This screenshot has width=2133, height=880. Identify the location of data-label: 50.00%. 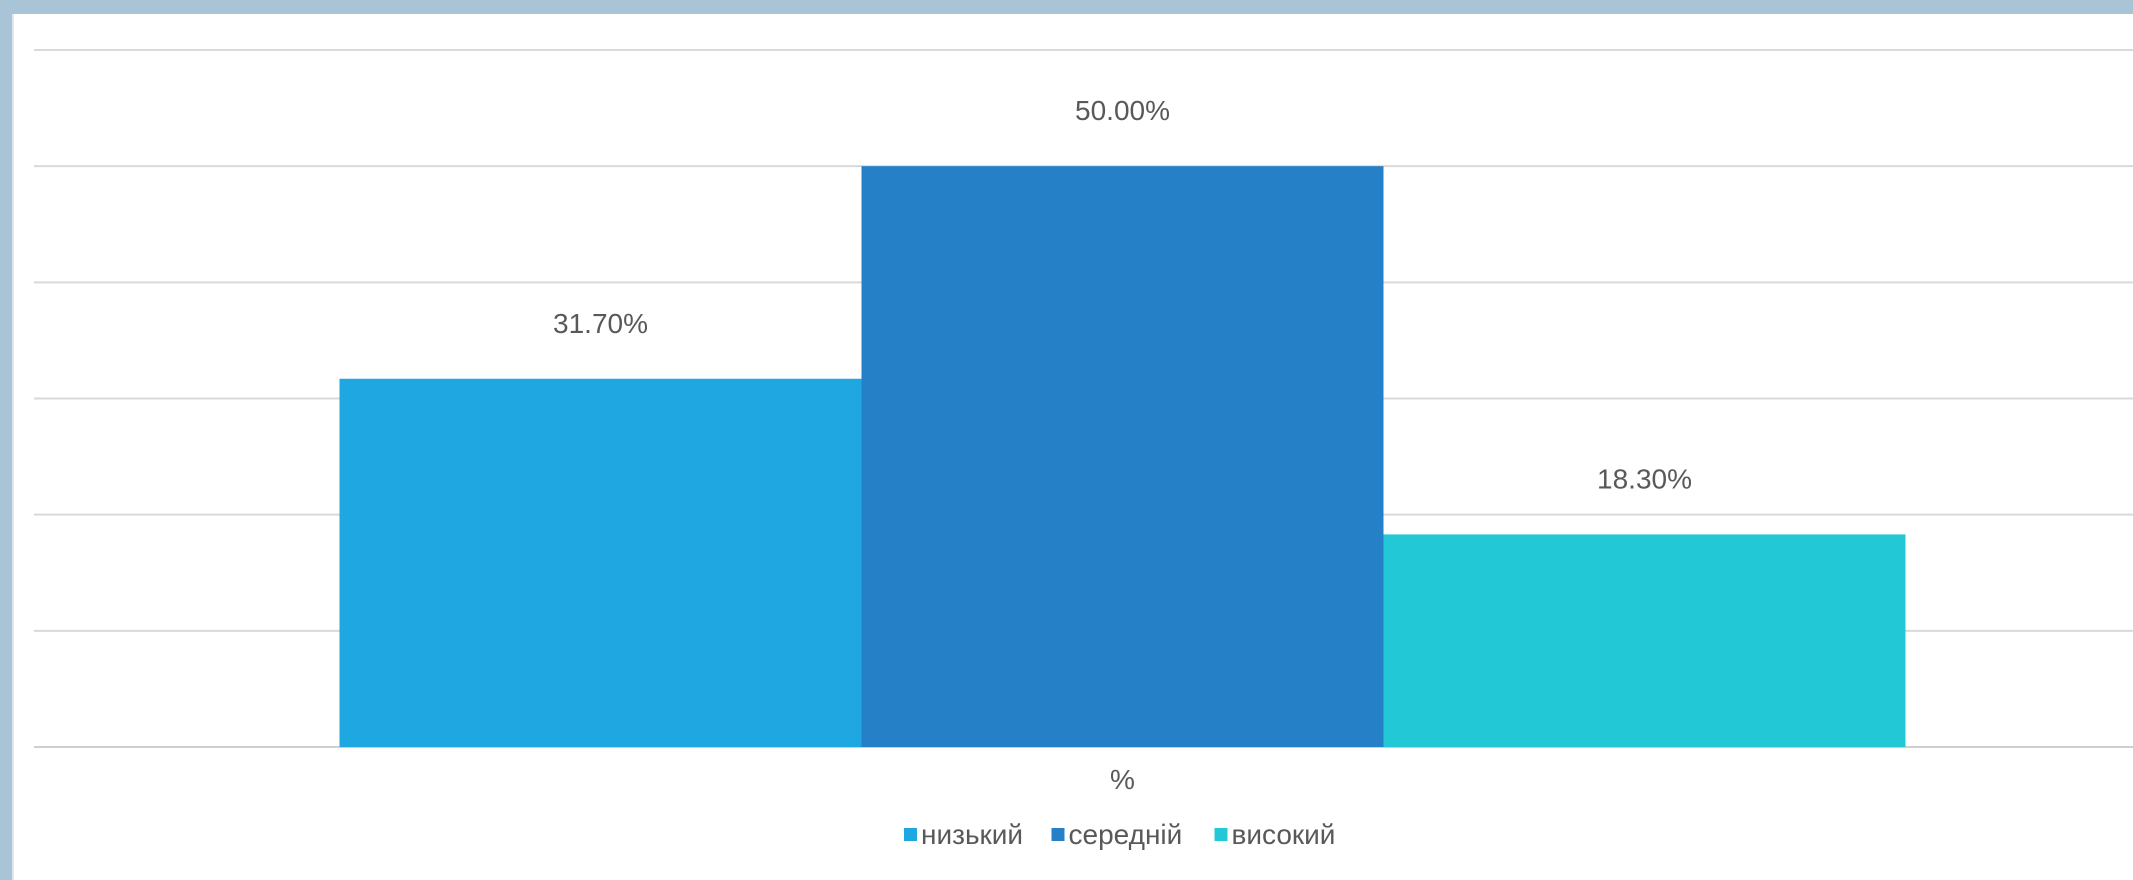
(1122, 110).